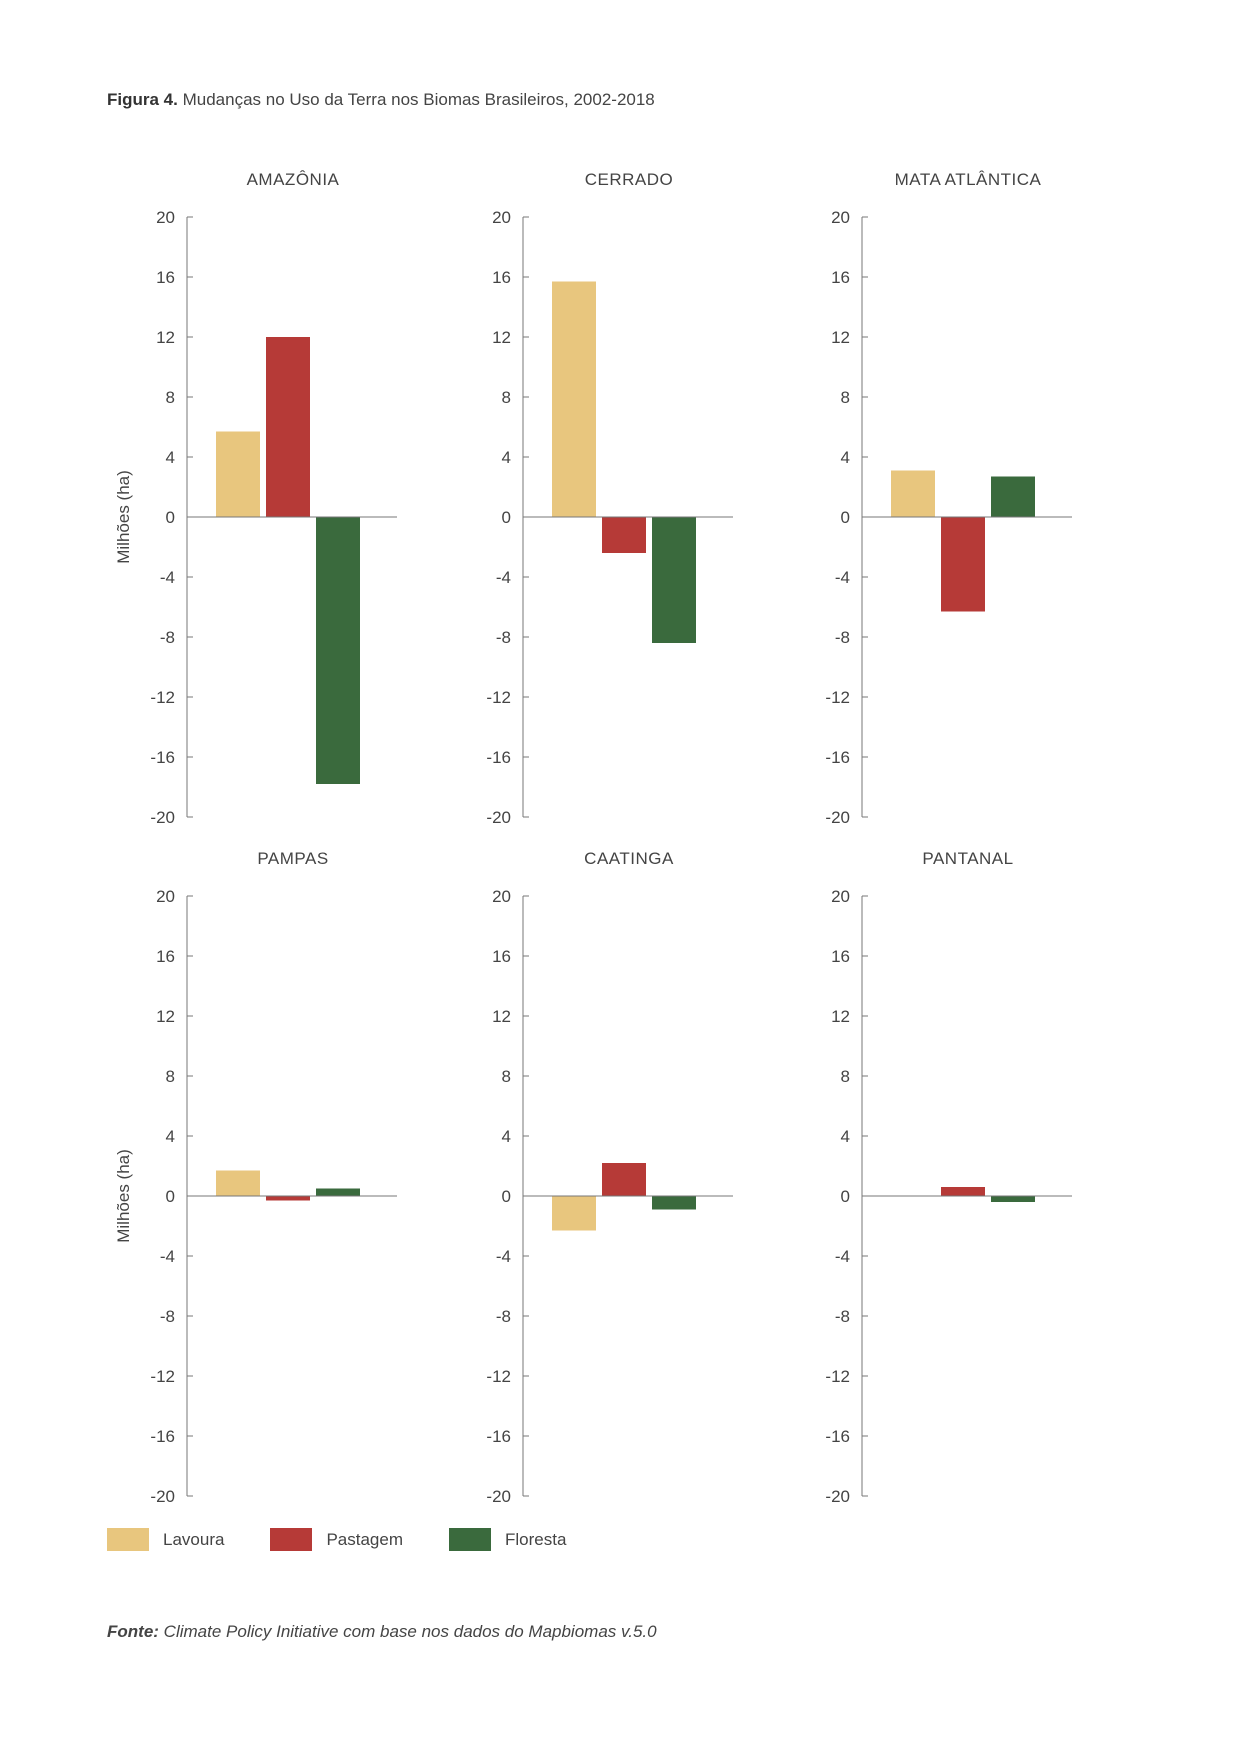  What do you see at coordinates (837, 1436) in the screenshot?
I see `y-tick-label-pantanal: -16` at bounding box center [837, 1436].